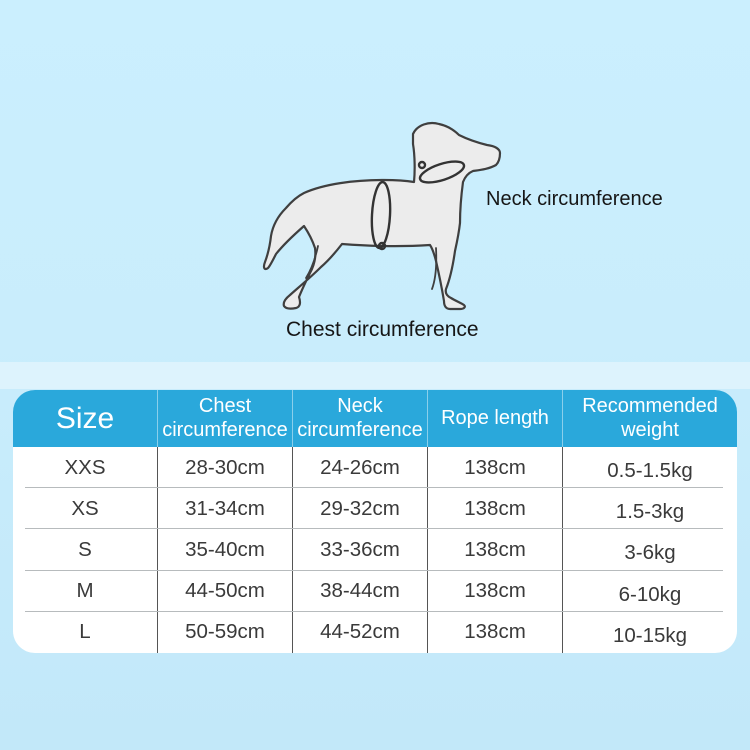  Describe the element at coordinates (441, 172) in the screenshot. I see `neck-band` at that location.